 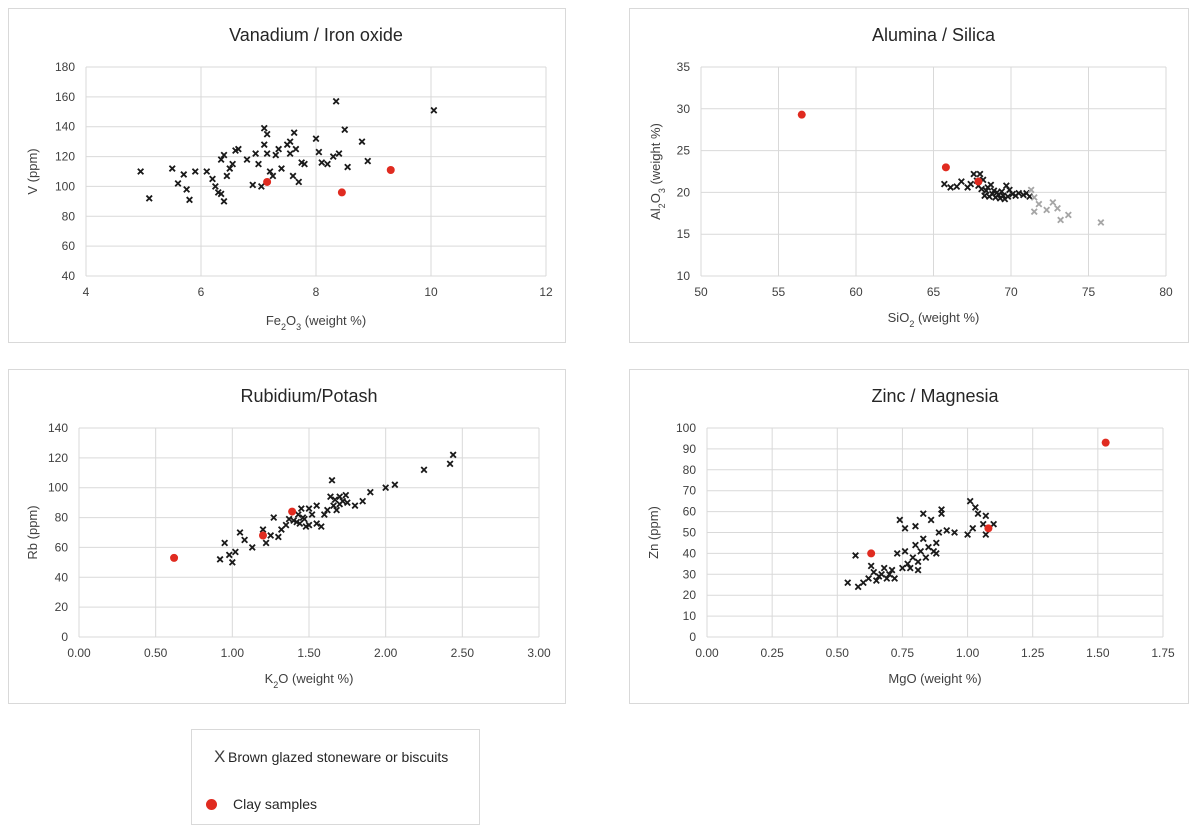 What do you see at coordinates (254, 804) in the screenshot?
I see `legend-item-clay: Clay samples` at bounding box center [254, 804].